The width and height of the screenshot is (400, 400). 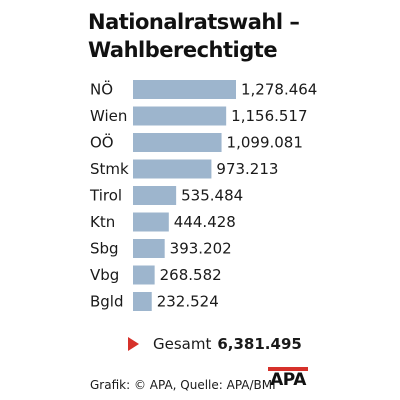 I want to click on category-label-8: Bgld, so click(x=107, y=302).